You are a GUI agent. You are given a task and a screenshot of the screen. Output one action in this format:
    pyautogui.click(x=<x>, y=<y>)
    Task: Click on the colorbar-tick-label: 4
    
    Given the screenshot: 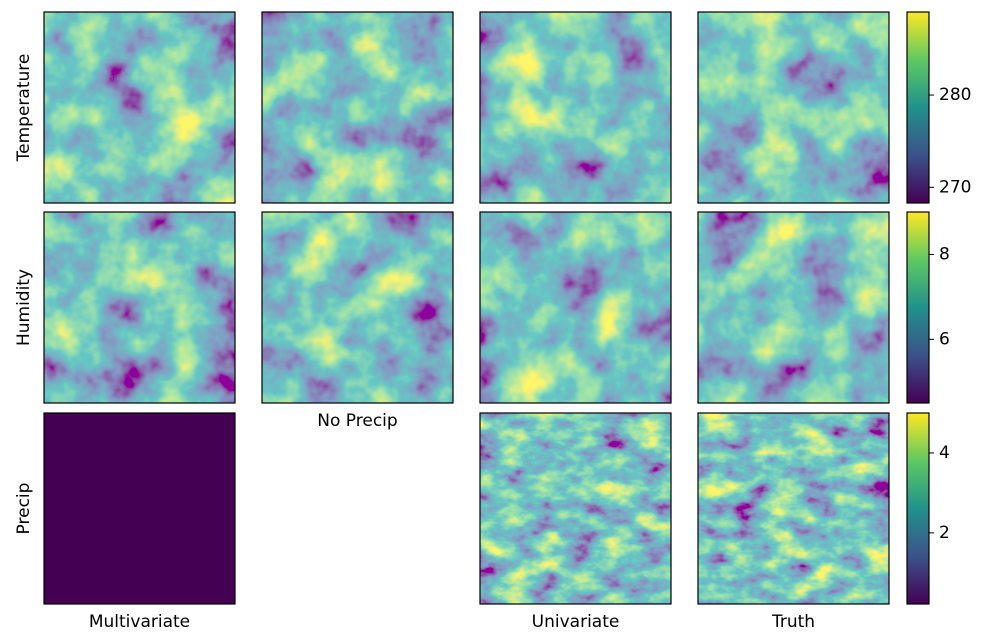 What is the action you would take?
    pyautogui.click(x=944, y=453)
    